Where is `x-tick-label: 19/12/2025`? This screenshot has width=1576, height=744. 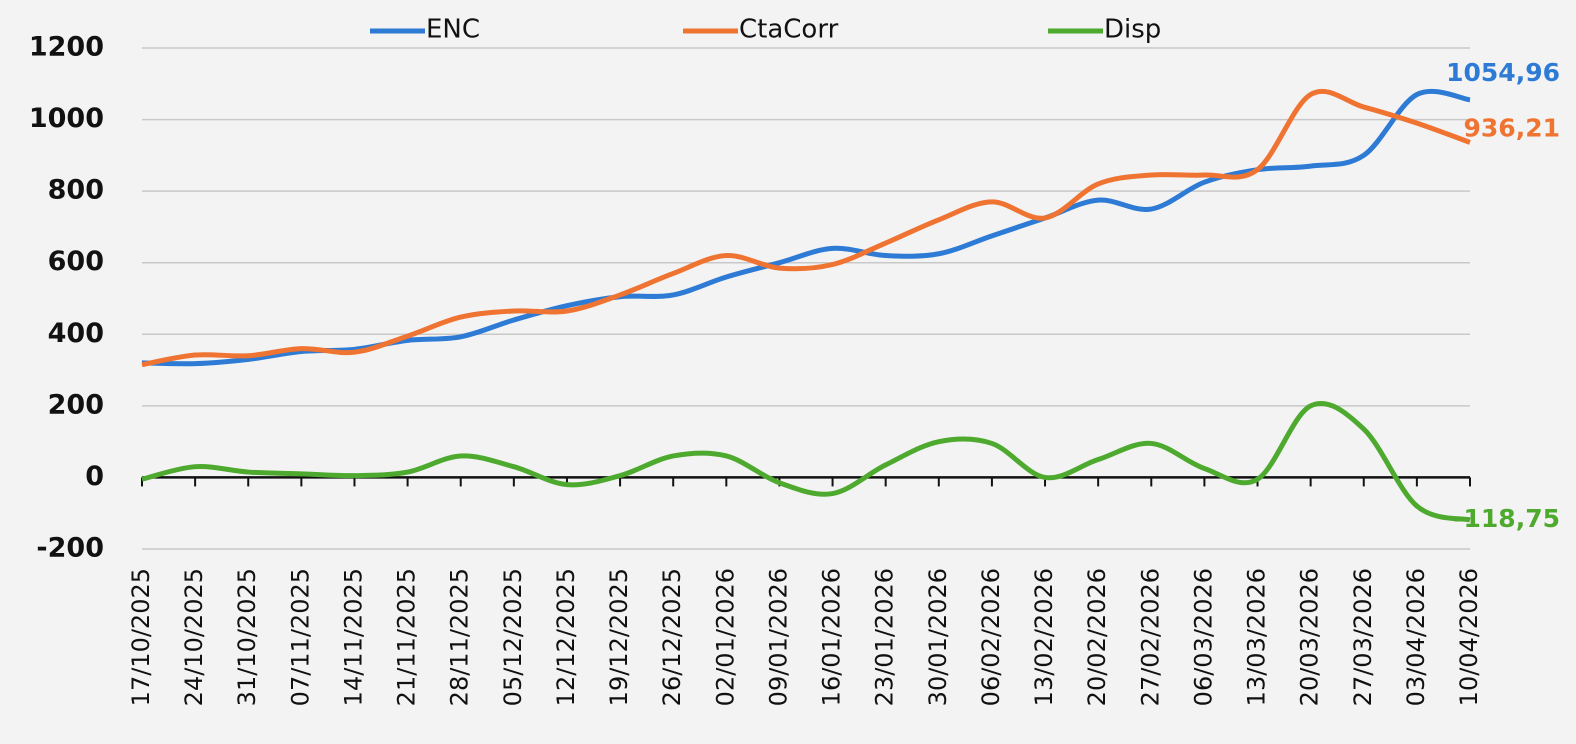
x-tick-label: 19/12/2025 is located at coordinates (619, 637).